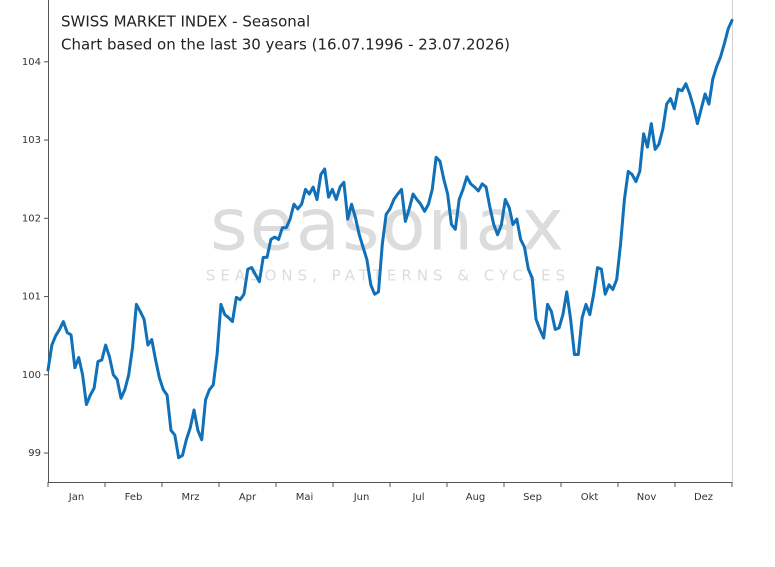 This screenshot has width=775, height=567. Describe the element at coordinates (31, 297) in the screenshot. I see `y-tick-label: 101` at that location.